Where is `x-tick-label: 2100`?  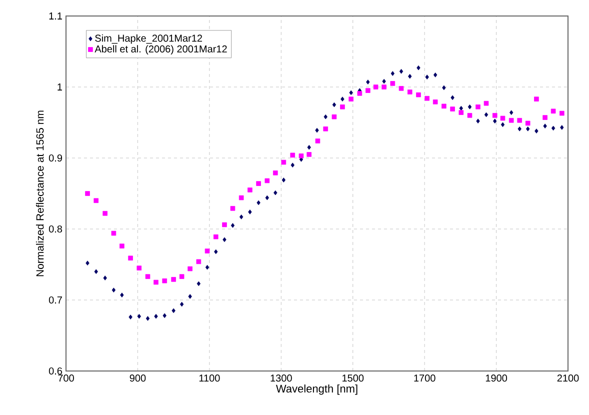
x-tick-label: 2100 is located at coordinates (568, 378).